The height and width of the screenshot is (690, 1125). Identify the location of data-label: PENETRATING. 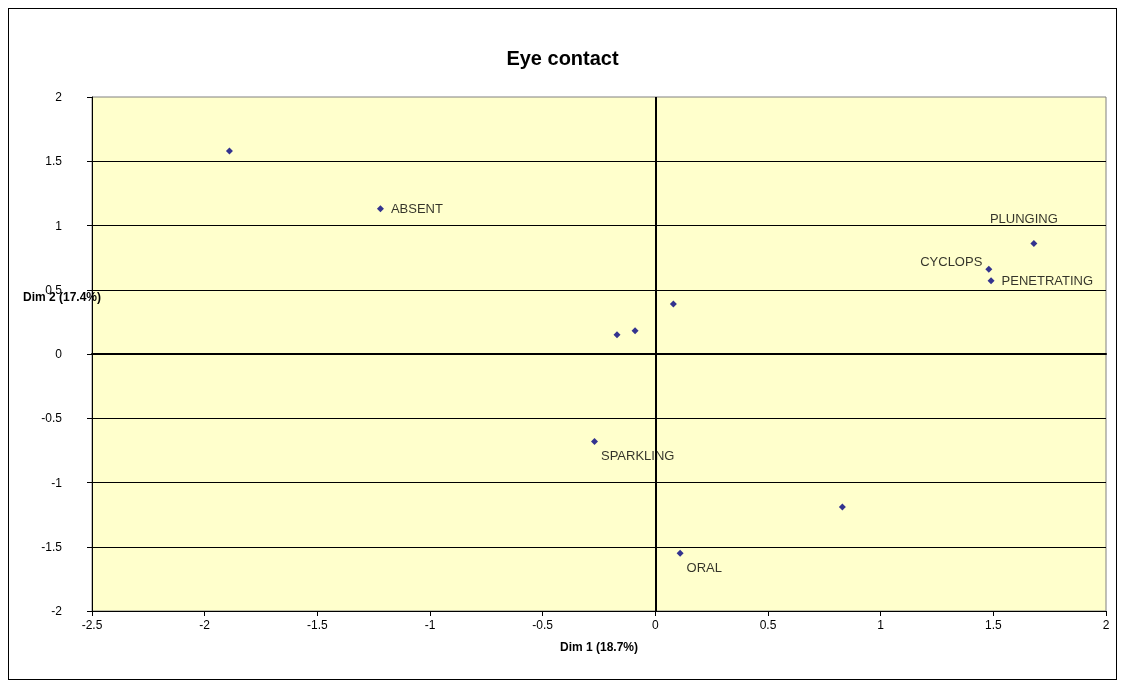
(1047, 281).